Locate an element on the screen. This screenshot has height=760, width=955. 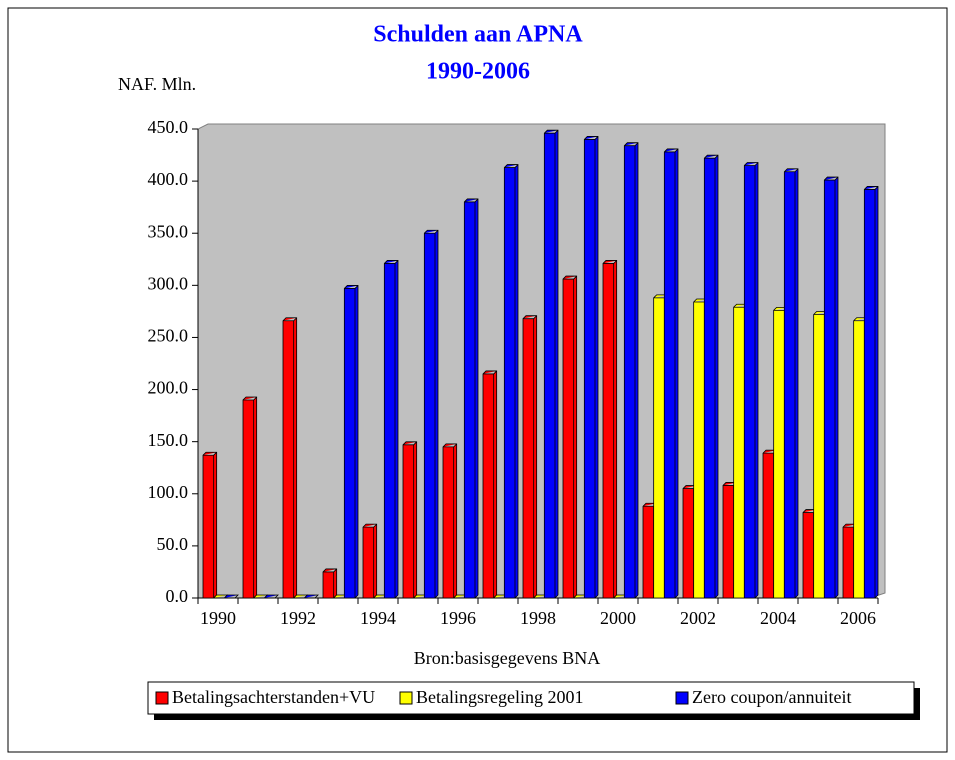
y-tick-label: 200.0 is located at coordinates (168, 388).